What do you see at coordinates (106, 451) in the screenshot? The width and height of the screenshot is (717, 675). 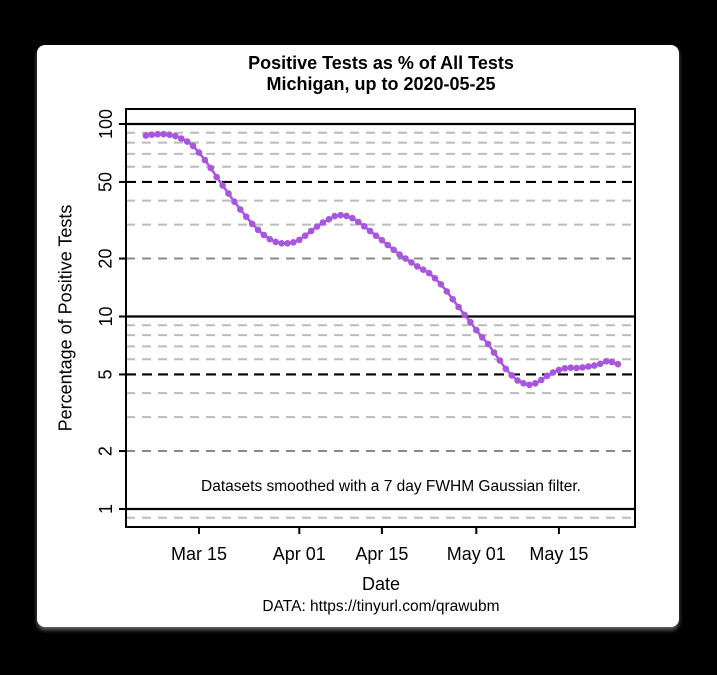 I see `y-tick-label: 2` at bounding box center [106, 451].